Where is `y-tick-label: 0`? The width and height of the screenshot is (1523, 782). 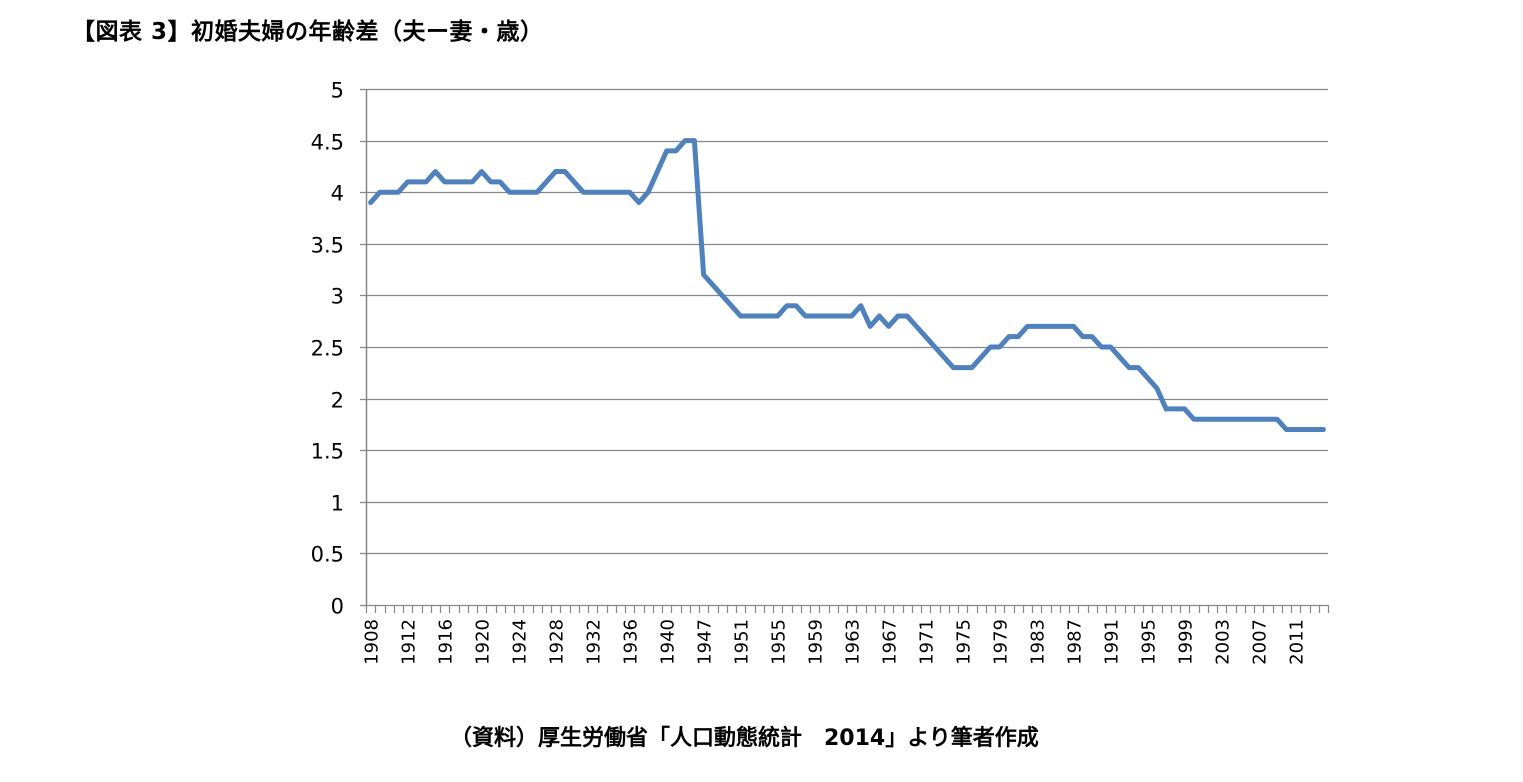 y-tick-label: 0 is located at coordinates (337, 607).